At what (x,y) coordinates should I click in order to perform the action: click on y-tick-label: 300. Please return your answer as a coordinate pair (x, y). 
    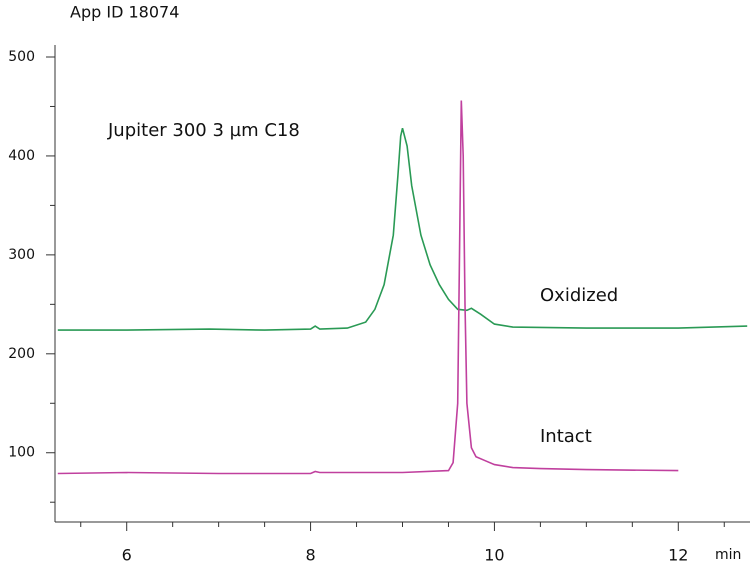
    Looking at the image, I should click on (21, 255).